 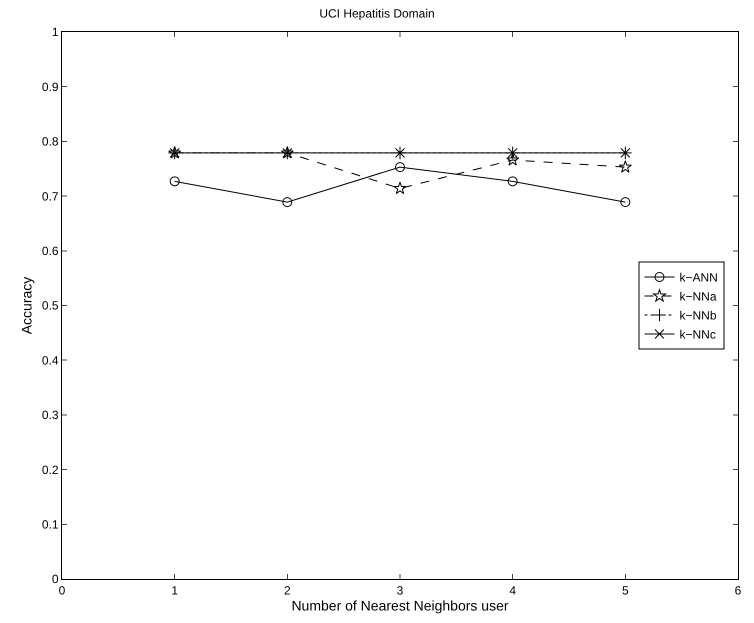 What do you see at coordinates (174, 590) in the screenshot?
I see `x-tick-label: 1` at bounding box center [174, 590].